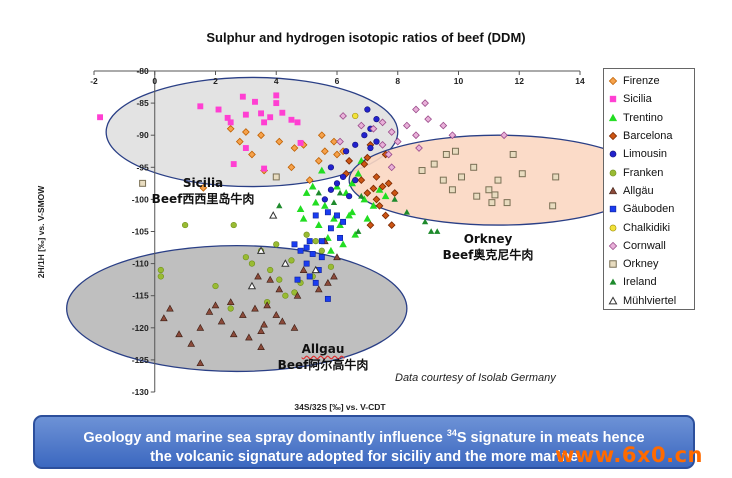 The image size is (732, 478). Describe the element at coordinates (337, 81) in the screenshot. I see `x-tick-label: 6` at that location.